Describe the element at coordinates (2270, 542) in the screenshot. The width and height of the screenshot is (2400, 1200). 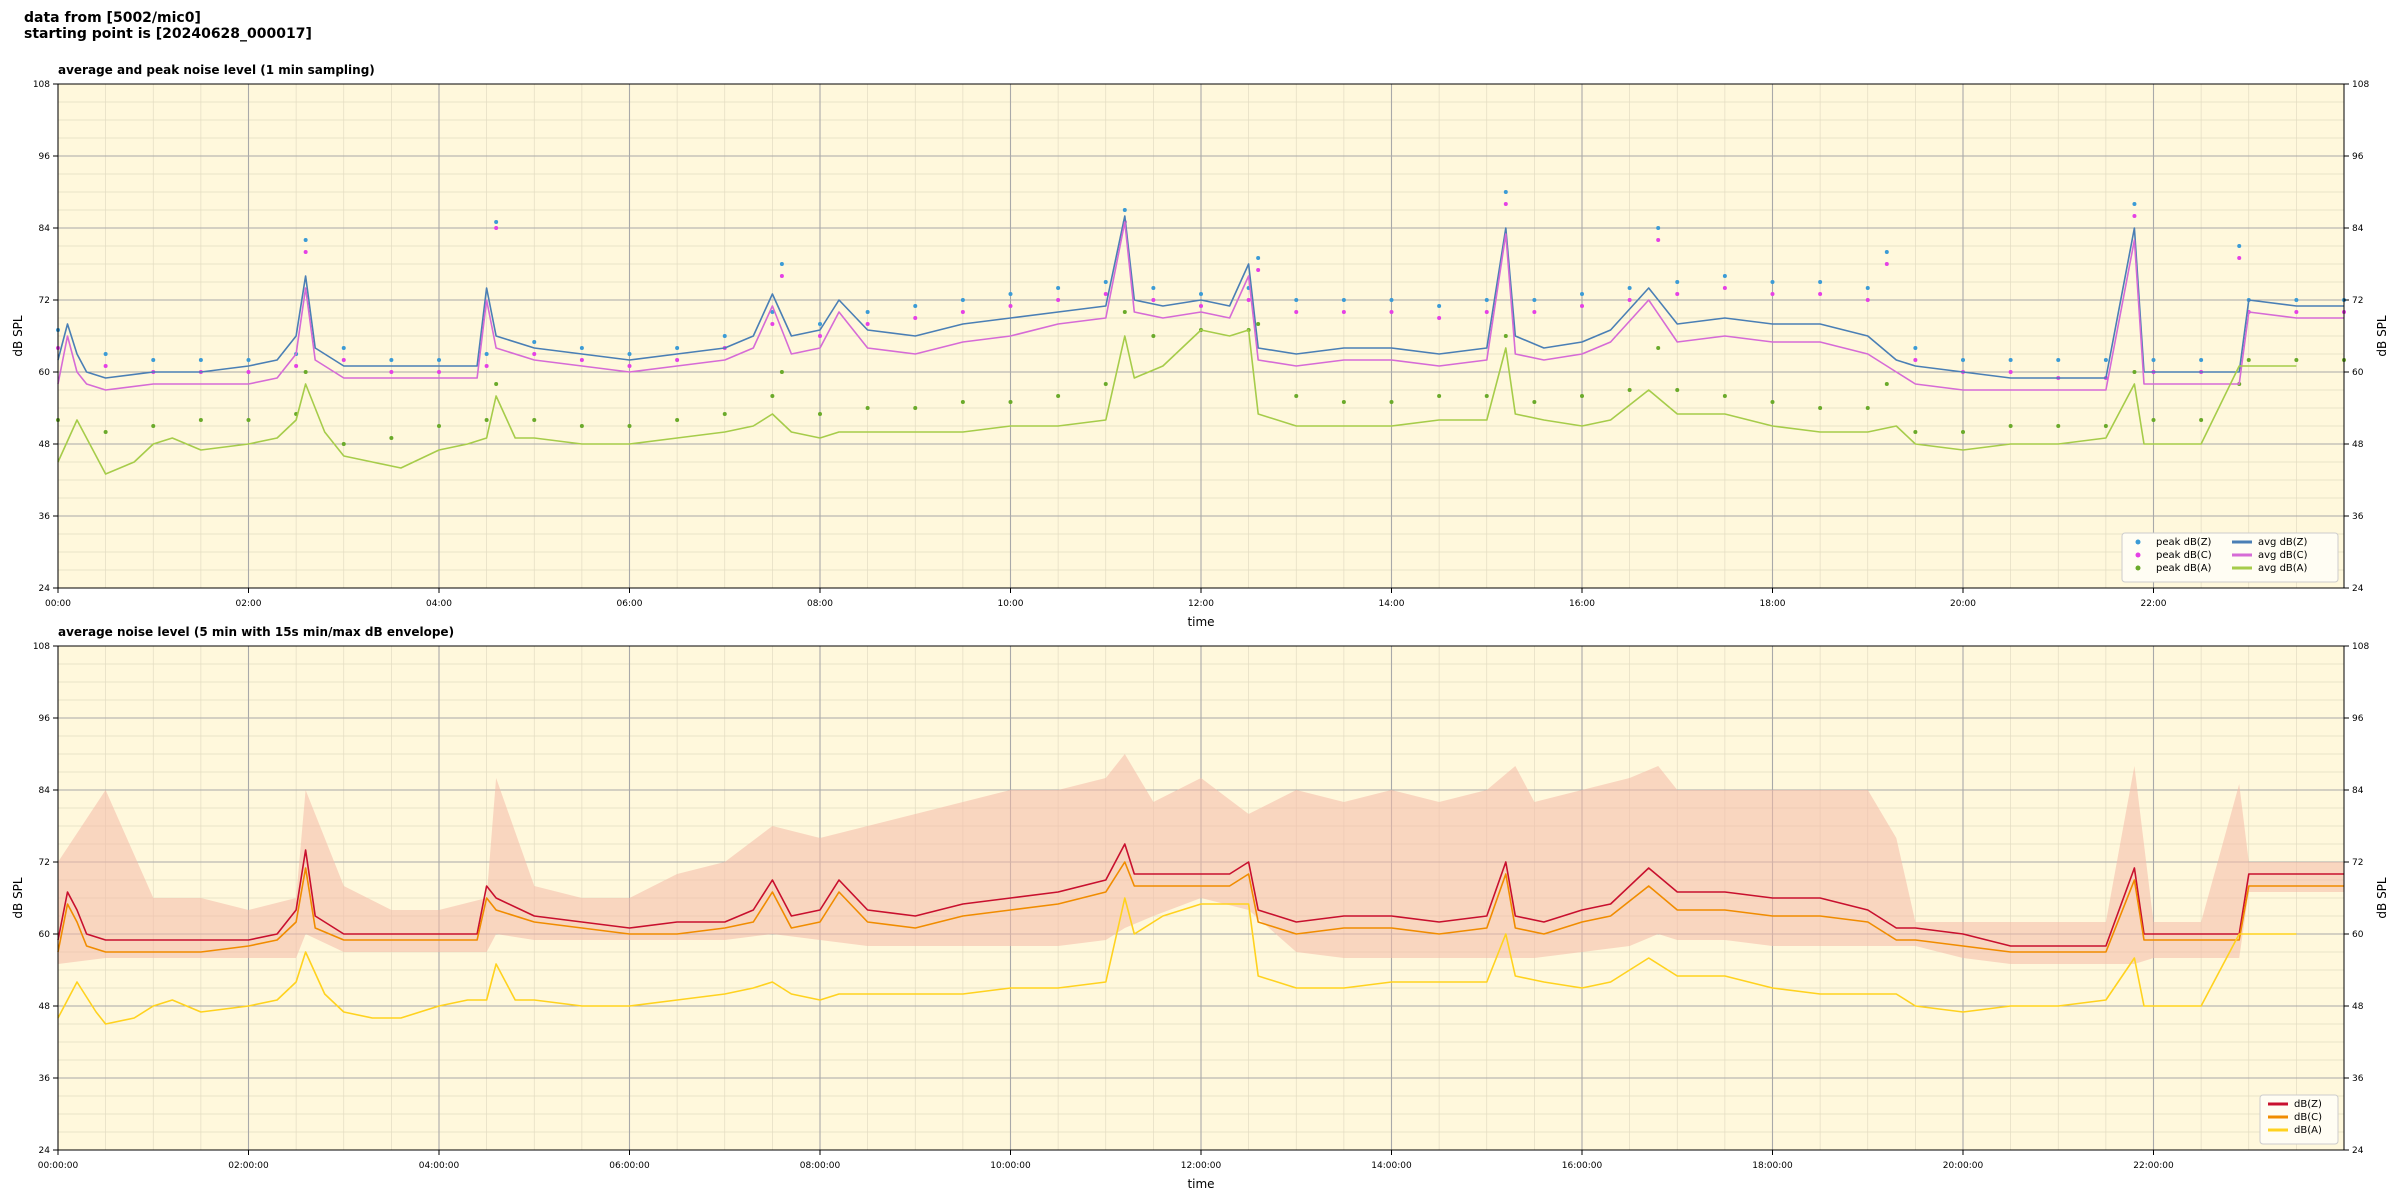
I see `legend-item-avg-db-z: avg dB(Z)` at that location.